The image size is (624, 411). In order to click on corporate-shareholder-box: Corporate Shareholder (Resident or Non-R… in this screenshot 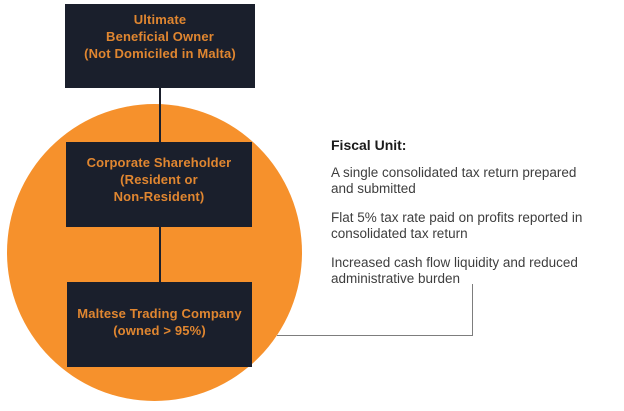, I will do `click(159, 184)`.